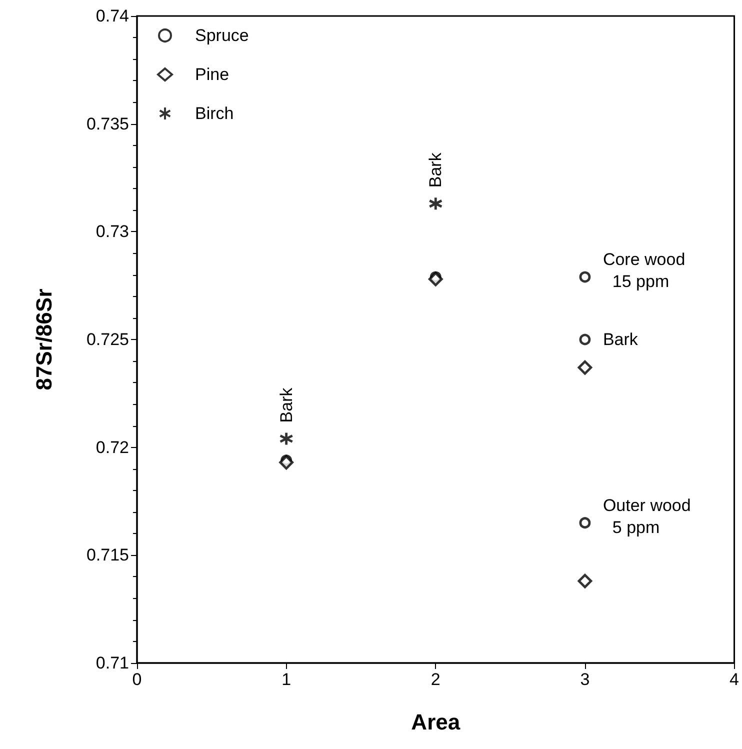 This screenshot has height=749, width=742. Describe the element at coordinates (644, 270) in the screenshot. I see `annotation: Core wood 15 ppm` at that location.